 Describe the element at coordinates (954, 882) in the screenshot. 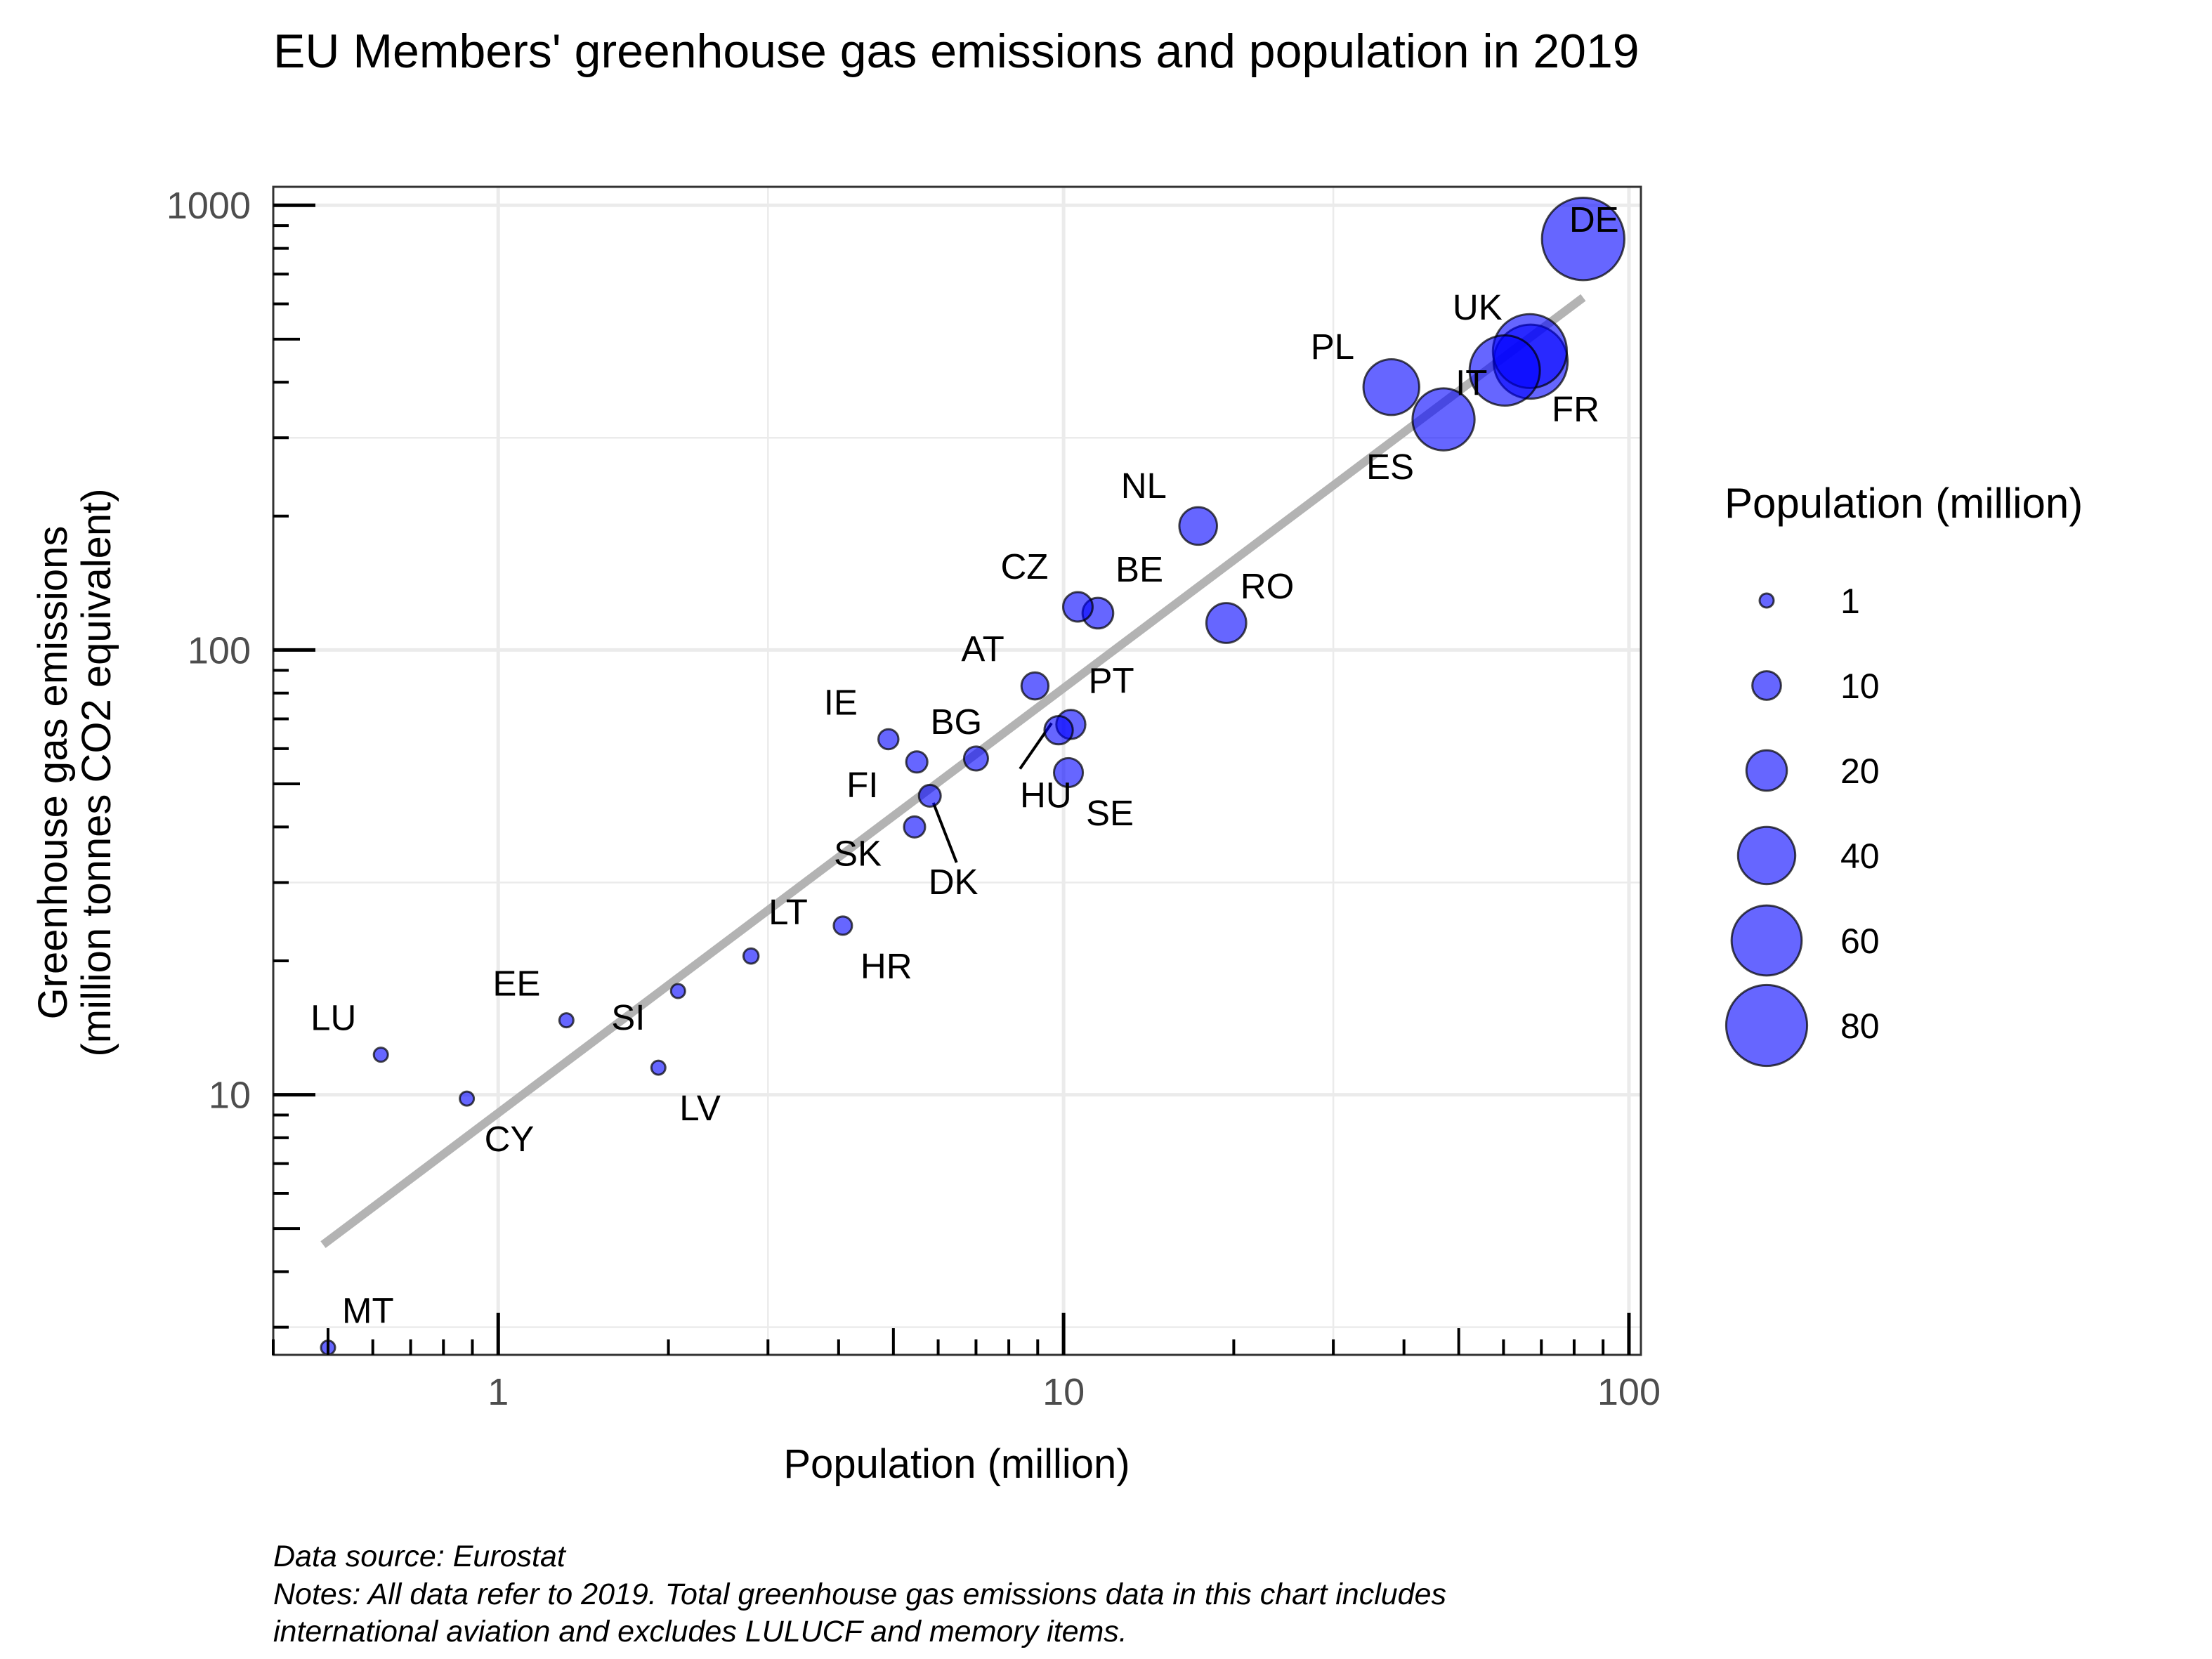

I see `point-label-dk: DK` at that location.